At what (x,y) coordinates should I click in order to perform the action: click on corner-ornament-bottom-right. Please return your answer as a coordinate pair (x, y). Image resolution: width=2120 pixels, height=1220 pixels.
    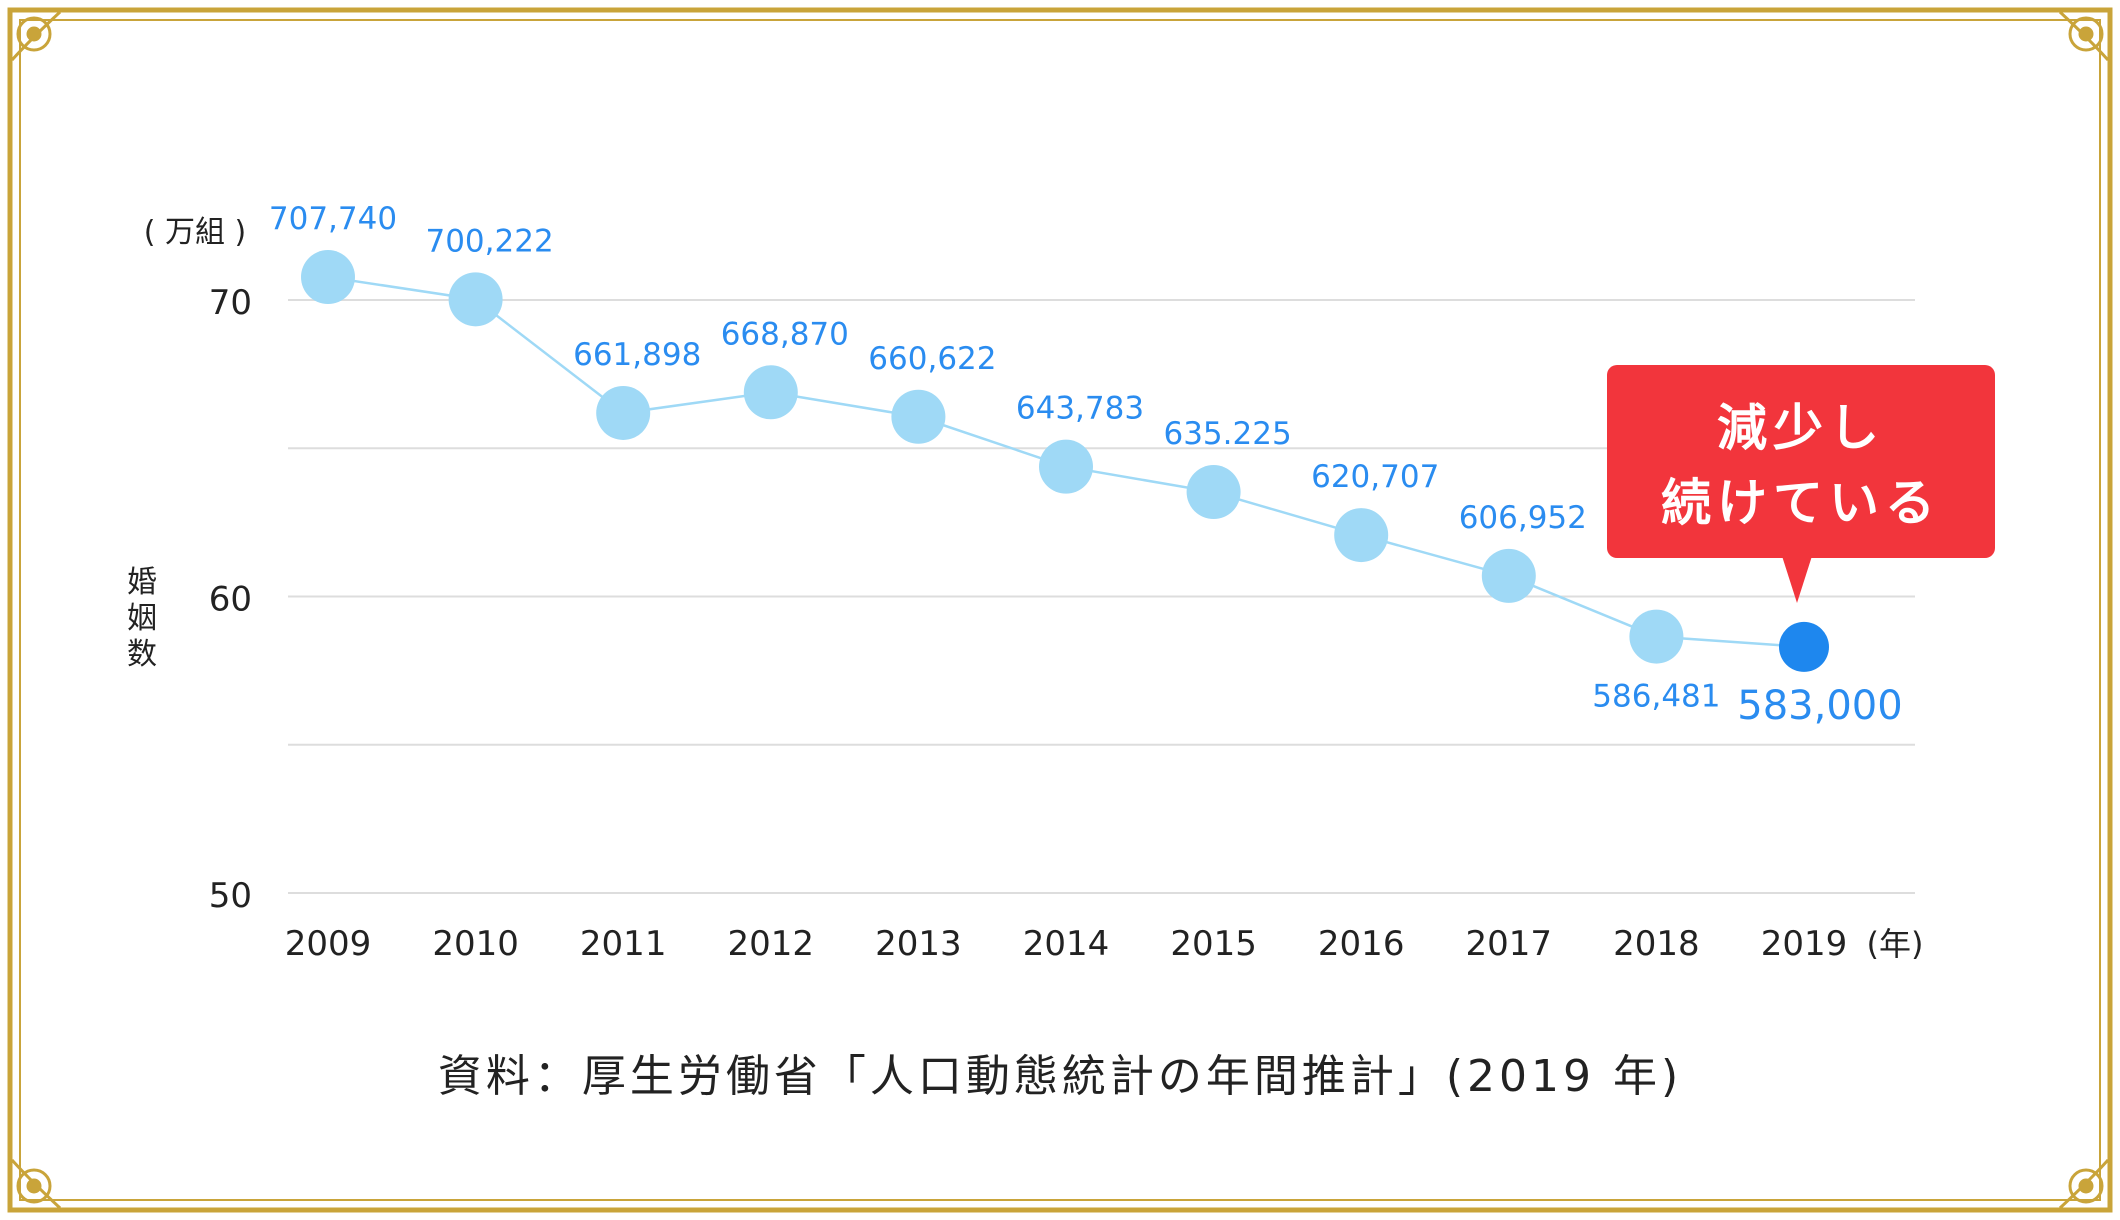
    Looking at the image, I should click on (2084, 1184).